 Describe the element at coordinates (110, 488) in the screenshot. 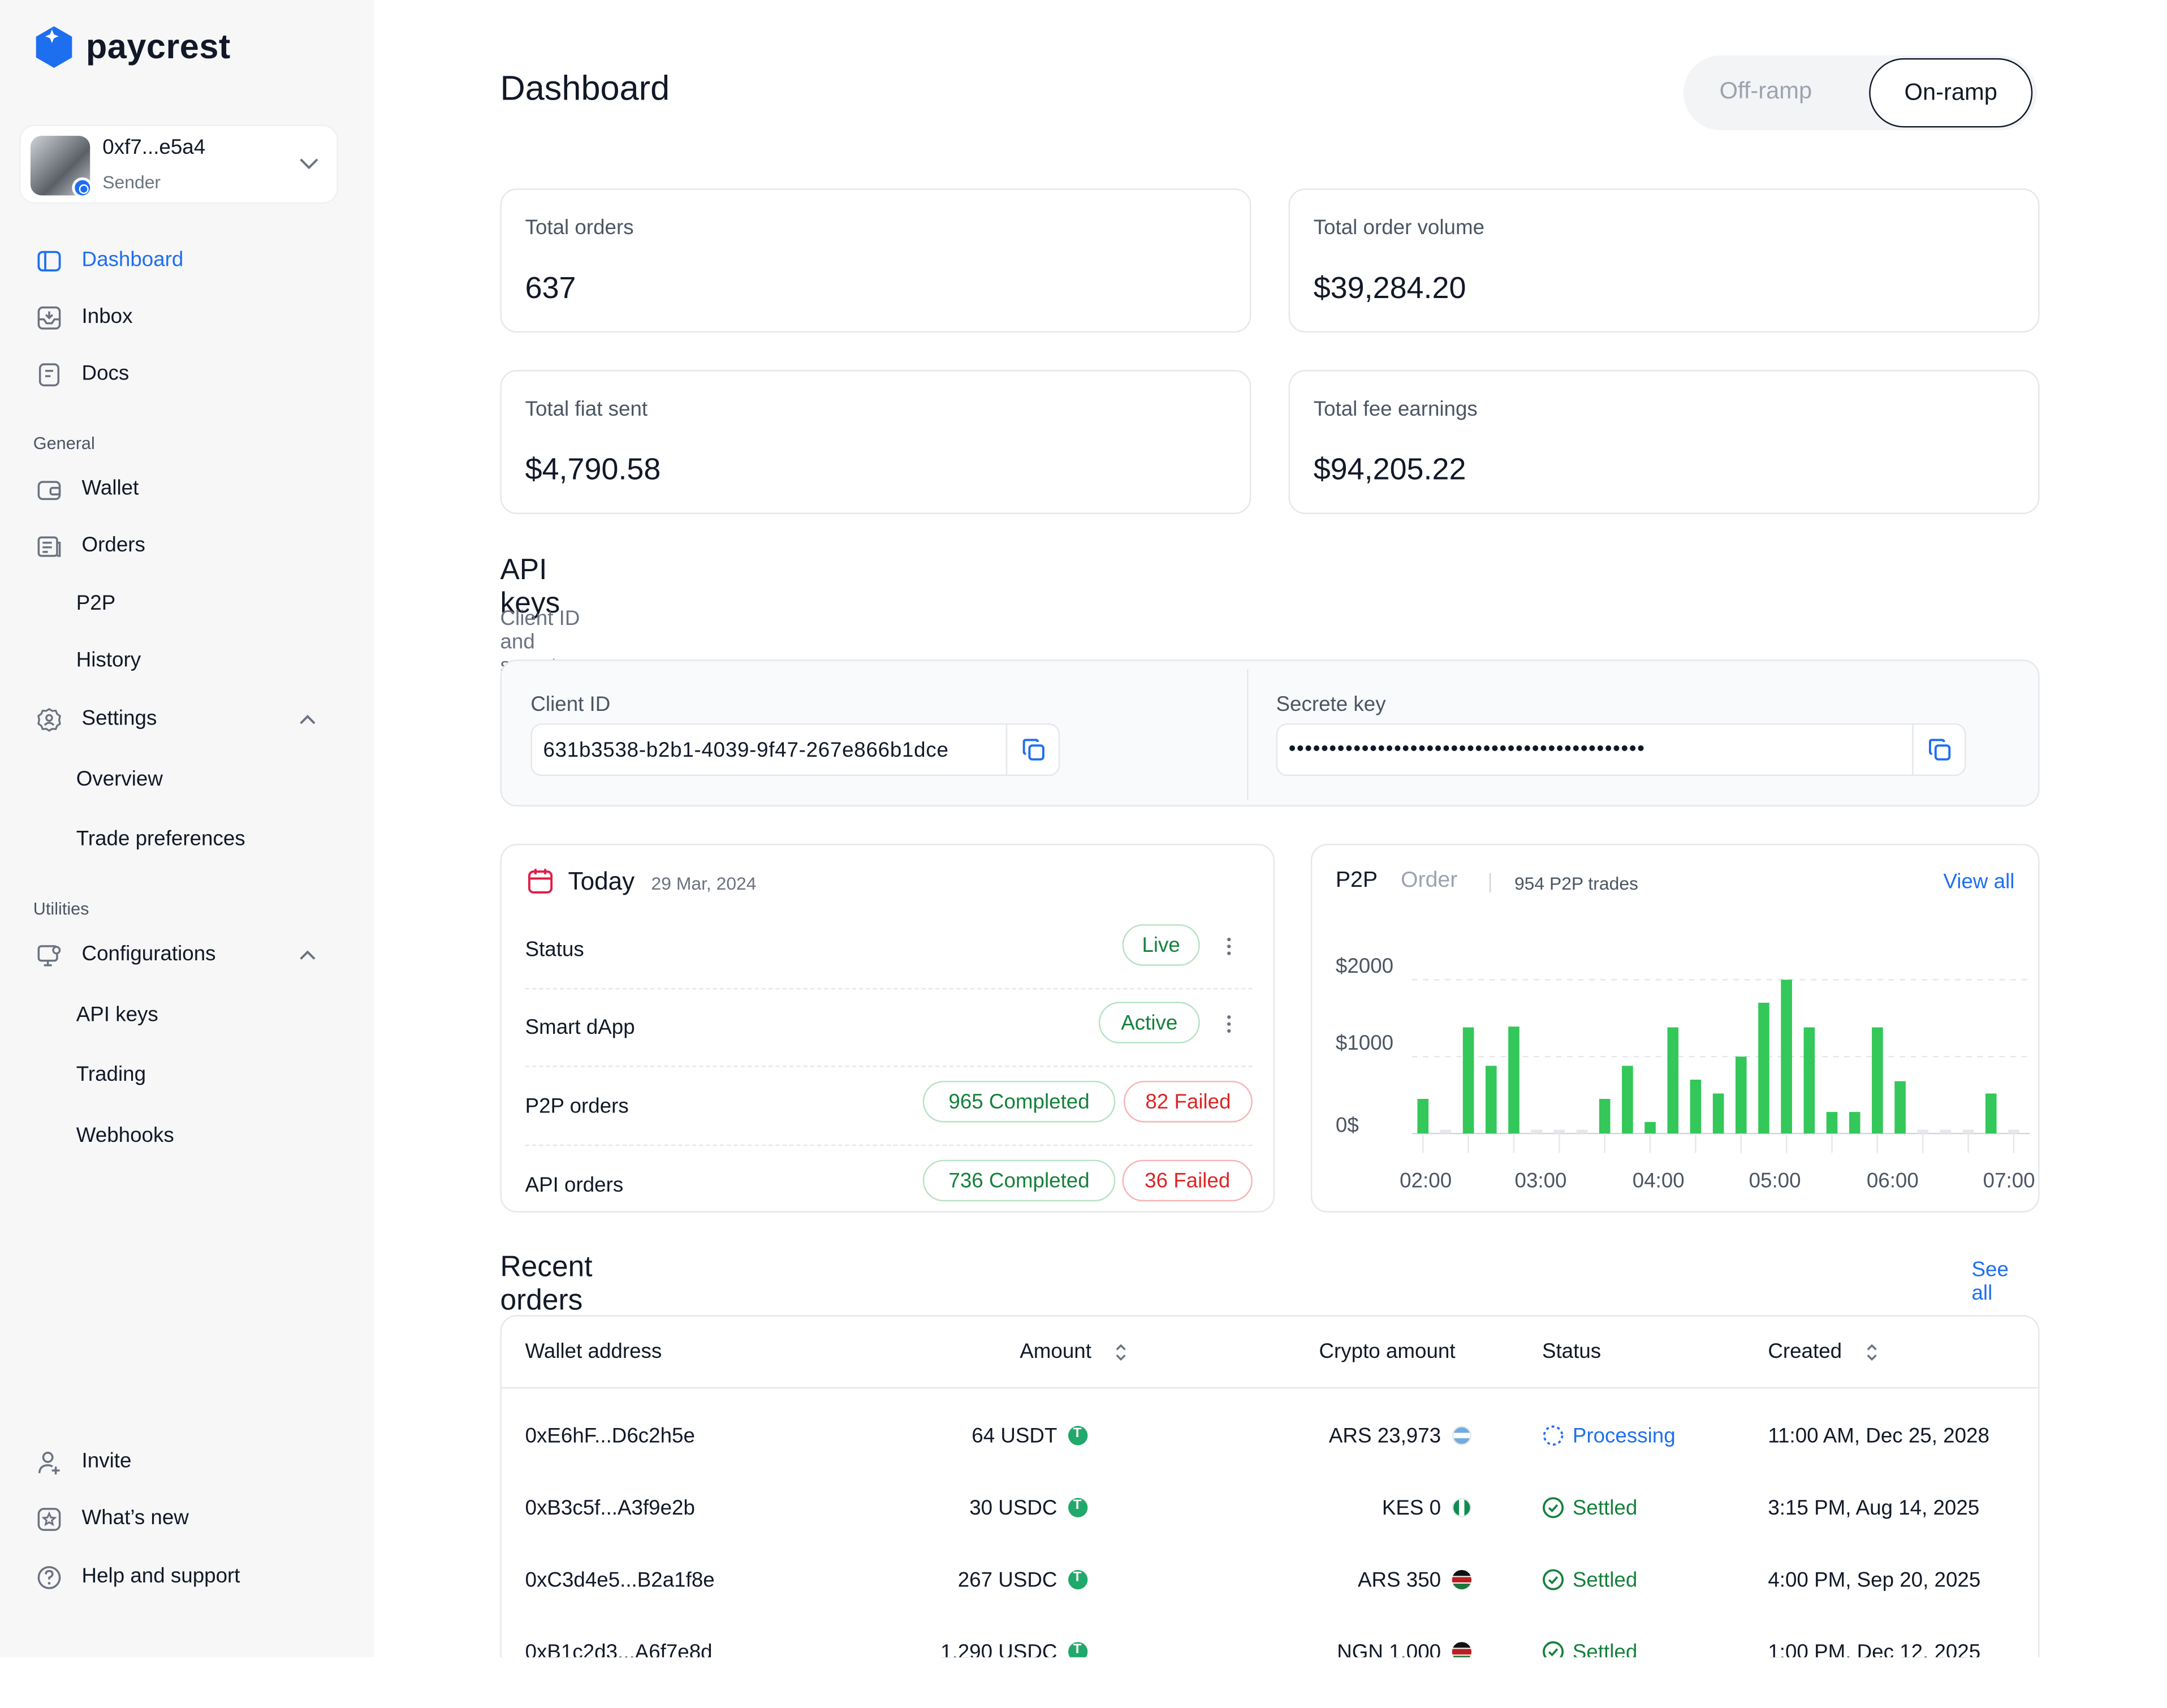

I see `sidebar-item-label: Wallet` at that location.